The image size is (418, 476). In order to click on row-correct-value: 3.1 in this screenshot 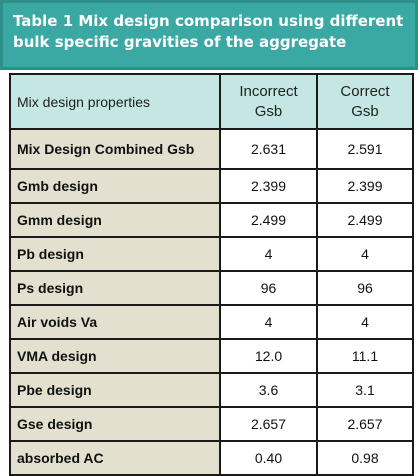, I will do `click(365, 390)`.